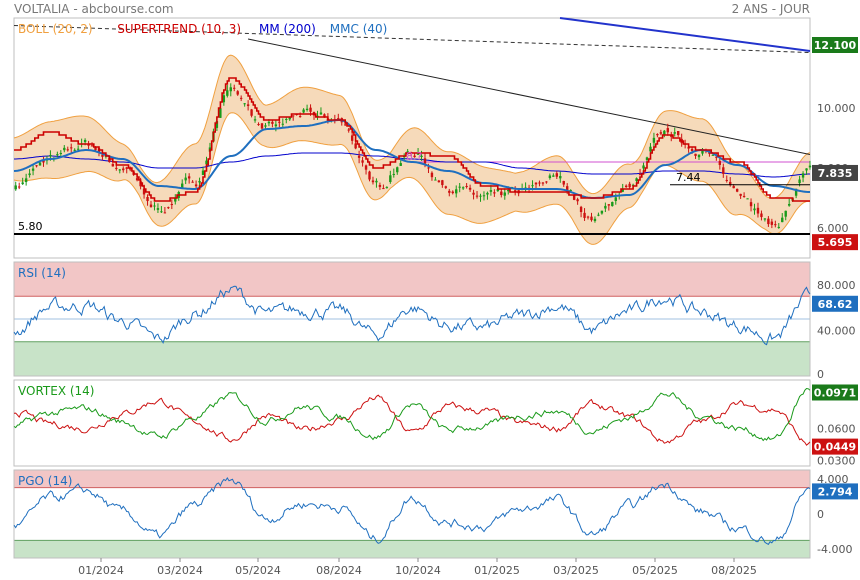 The image size is (860, 580). Describe the element at coordinates (771, 9) in the screenshot. I see `period-label: 2 ANS - JOUR` at that location.